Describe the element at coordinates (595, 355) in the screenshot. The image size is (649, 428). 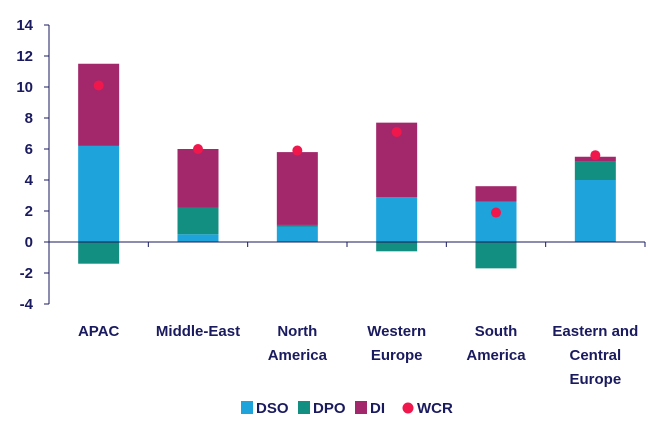
I see `category-label: Eastern and Central Europe` at that location.